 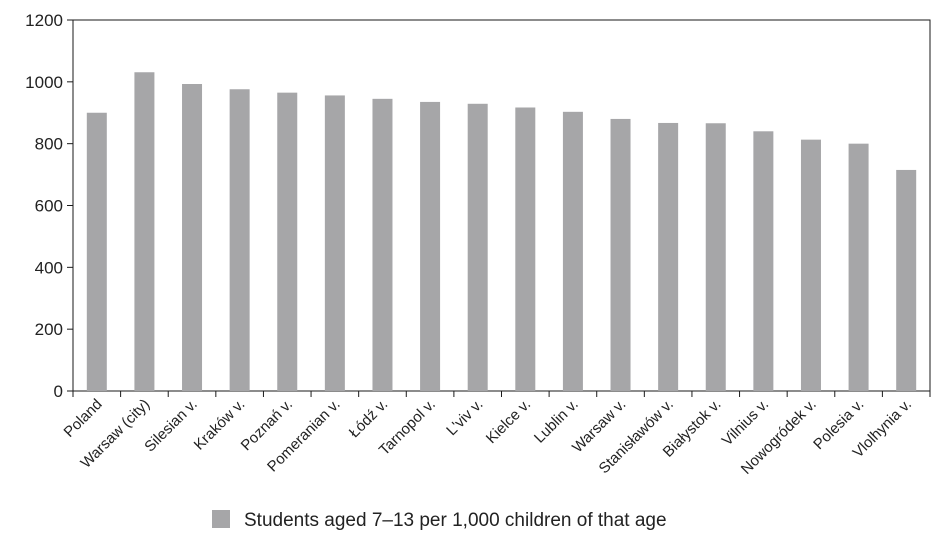 I want to click on y-tick-label: 200, so click(x=49, y=329).